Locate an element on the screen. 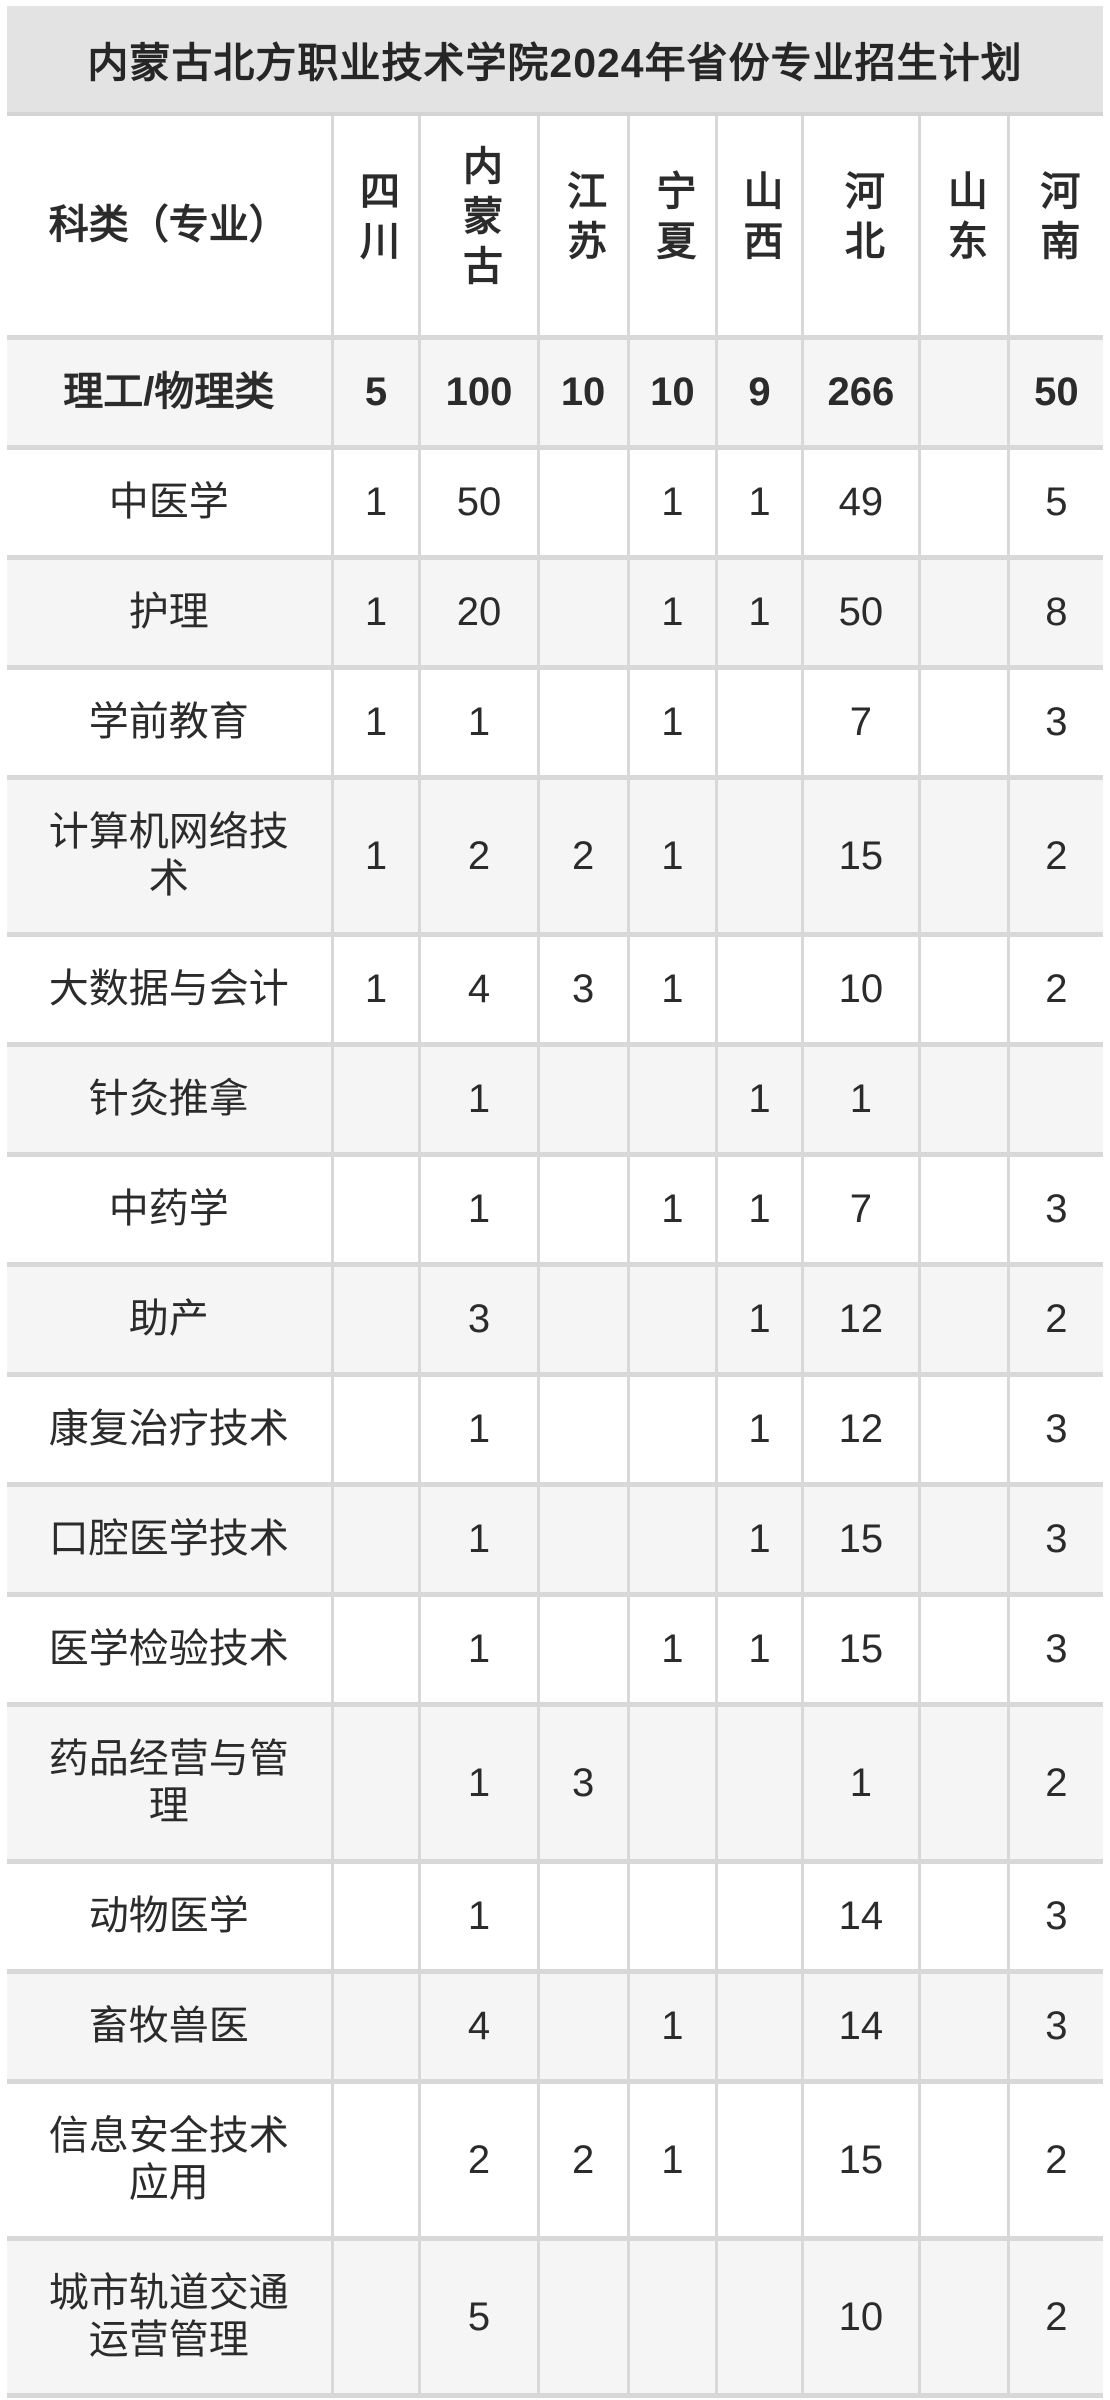  header-row: 科类（专业） 四川 内蒙古 江苏 宁夏 山西 河北 is located at coordinates (555, 228).